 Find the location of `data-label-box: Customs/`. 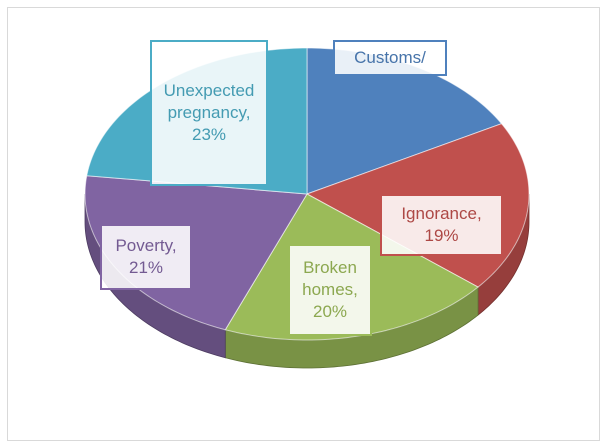

data-label-box: Customs/ is located at coordinates (390, 58).